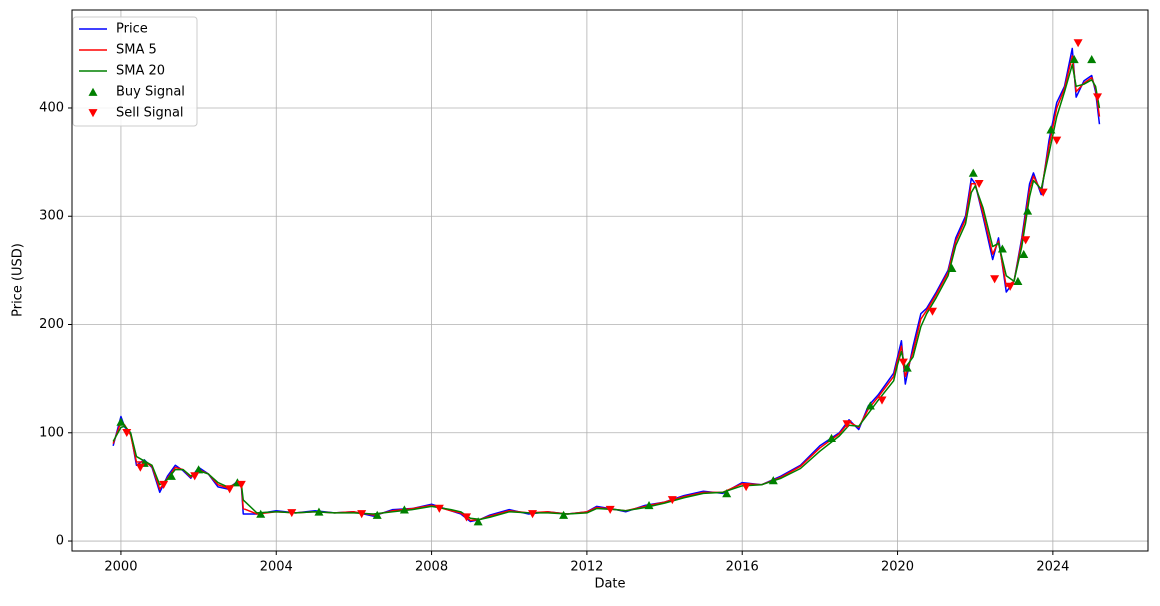 The image size is (1160, 606). I want to click on x-tick-label: 2020, so click(897, 567).